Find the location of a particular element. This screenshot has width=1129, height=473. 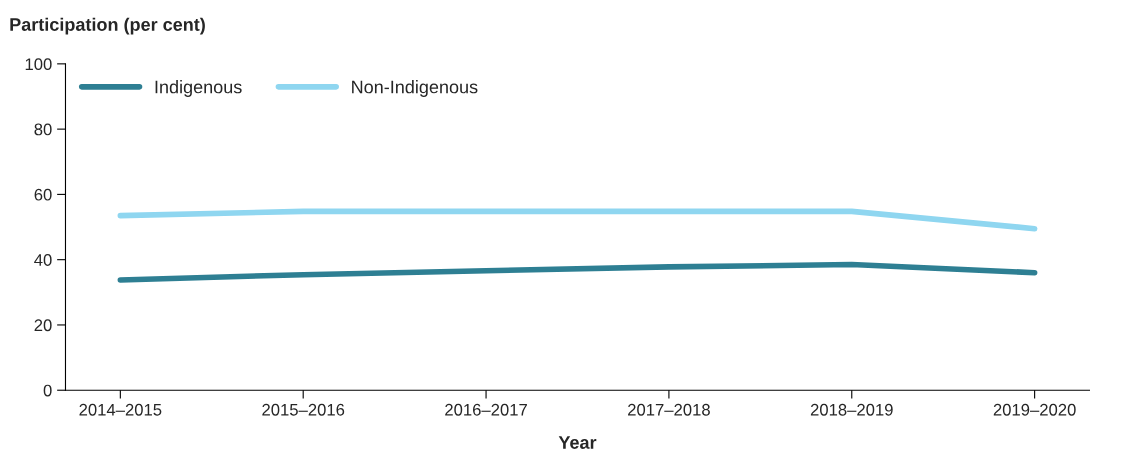

y-axis-title: Participation (per cent) is located at coordinates (107, 26).